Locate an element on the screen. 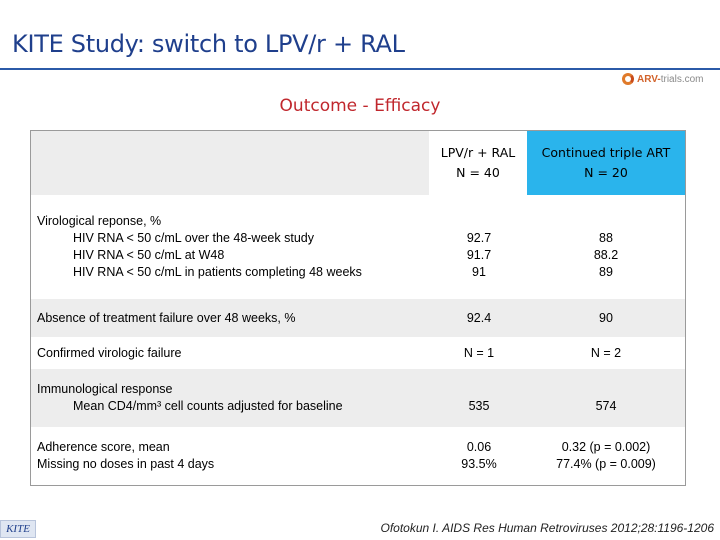 The image size is (720, 540). logo-suffix: trials.com is located at coordinates (682, 79).